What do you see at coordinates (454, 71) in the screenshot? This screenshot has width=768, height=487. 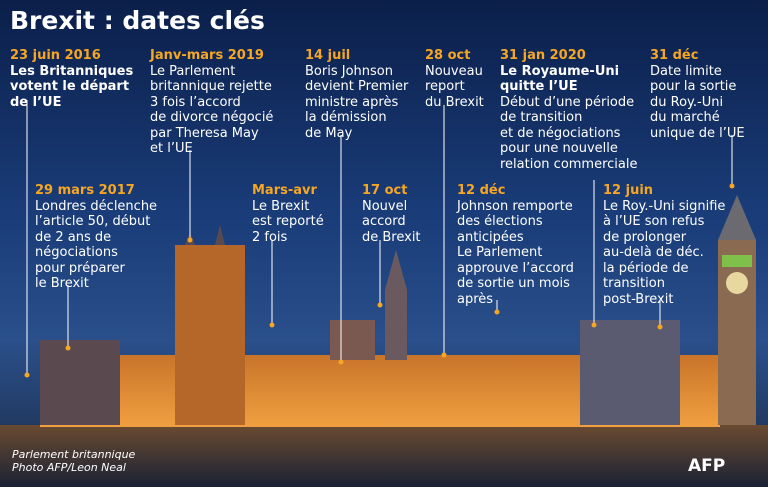 I see `event-text: Nouveau` at bounding box center [454, 71].